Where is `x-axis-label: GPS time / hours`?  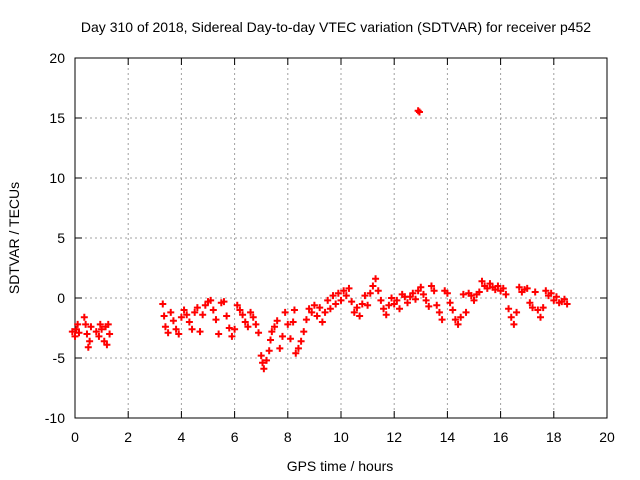 x-axis-label: GPS time / hours is located at coordinates (340, 466).